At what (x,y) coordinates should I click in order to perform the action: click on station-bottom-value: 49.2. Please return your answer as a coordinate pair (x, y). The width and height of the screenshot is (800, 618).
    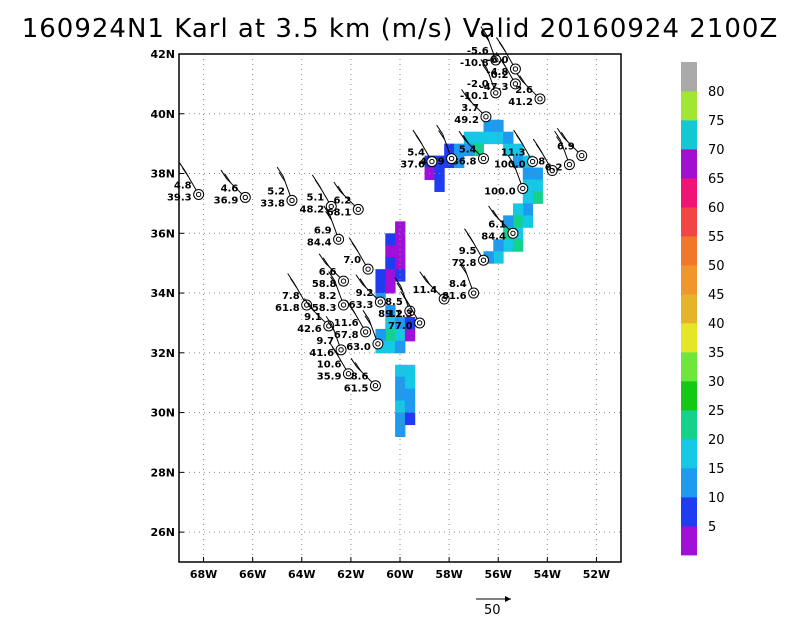
    Looking at the image, I should click on (466, 120).